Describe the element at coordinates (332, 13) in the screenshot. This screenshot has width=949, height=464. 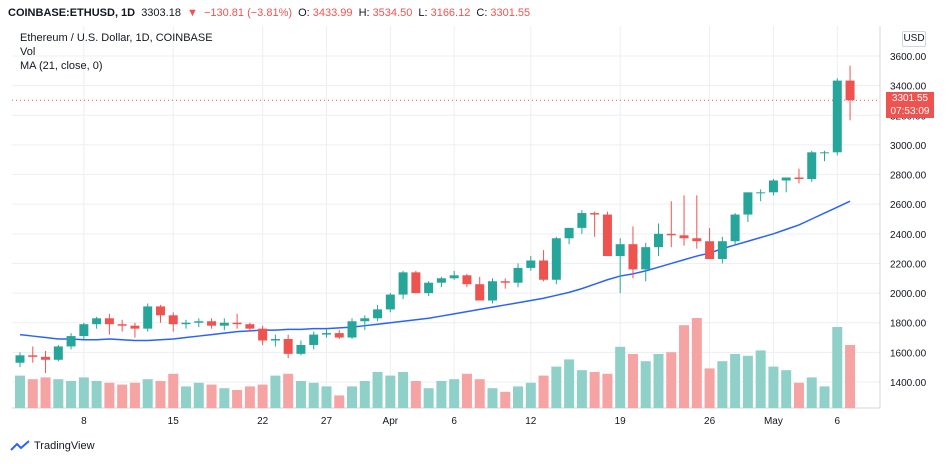
I see `open-value: 3433.99` at that location.